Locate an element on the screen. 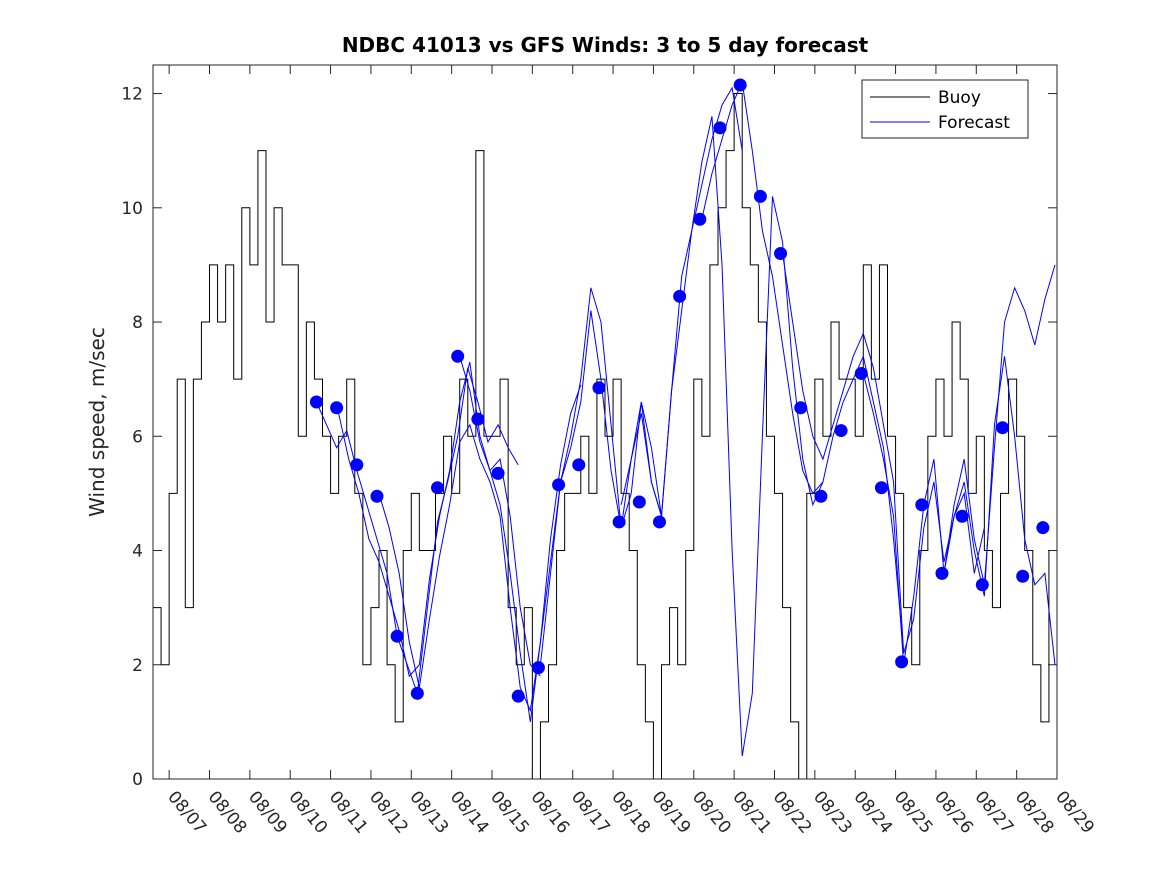 This screenshot has width=1167, height=875. x-tick-label: 08/11 is located at coordinates (348, 812).